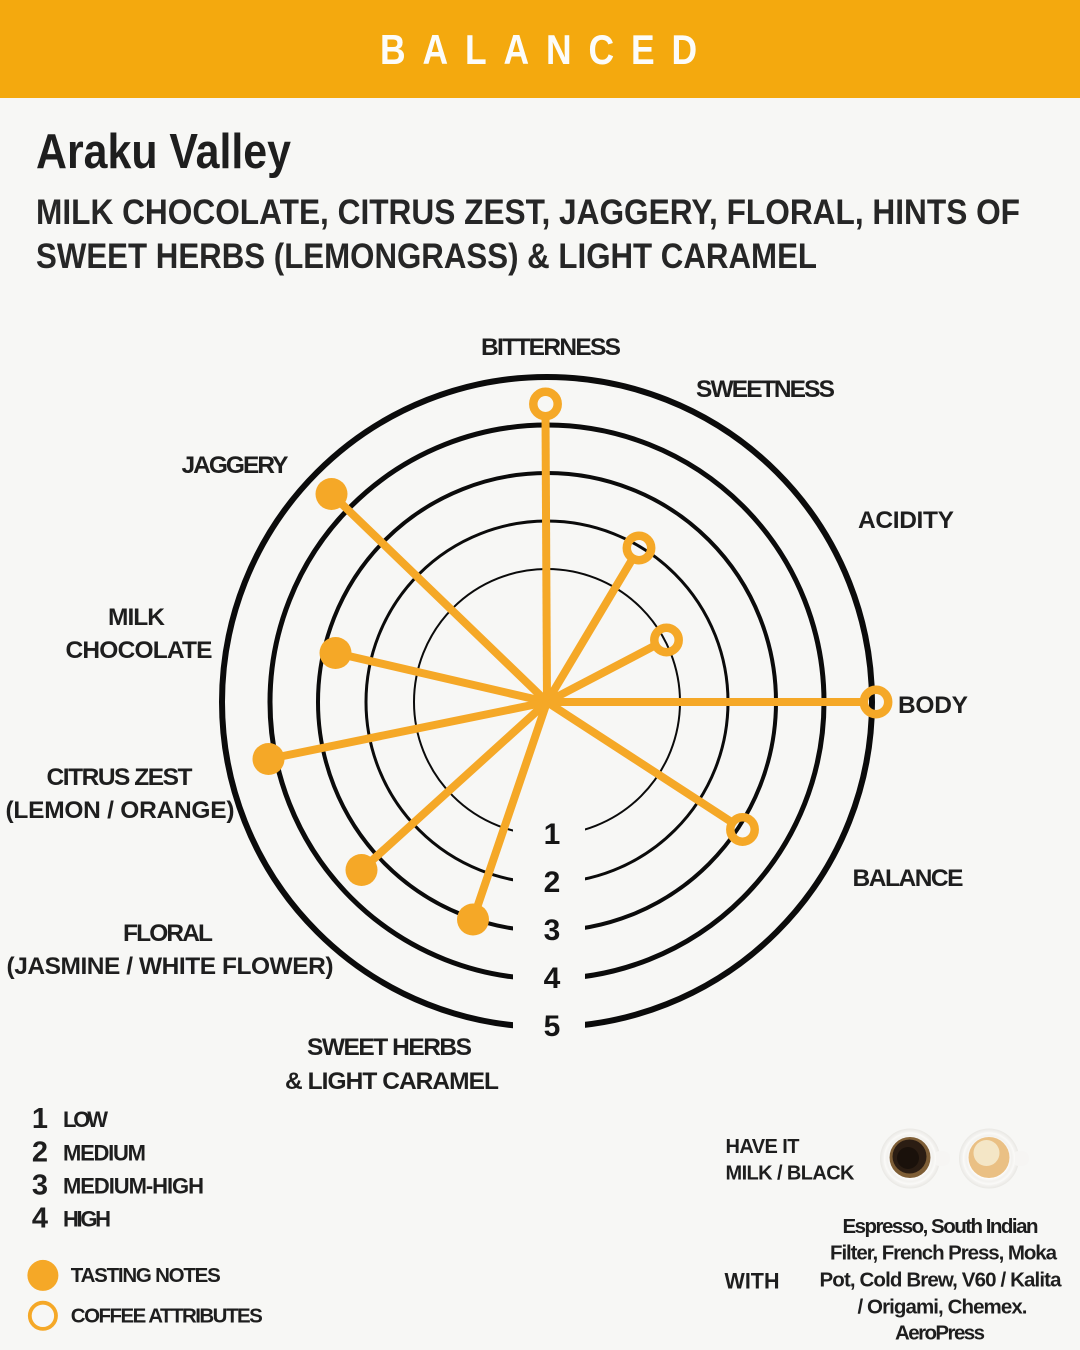 The image size is (1080, 1350). I want to click on svg-text: CITRUS ZEST, so click(120, 777).